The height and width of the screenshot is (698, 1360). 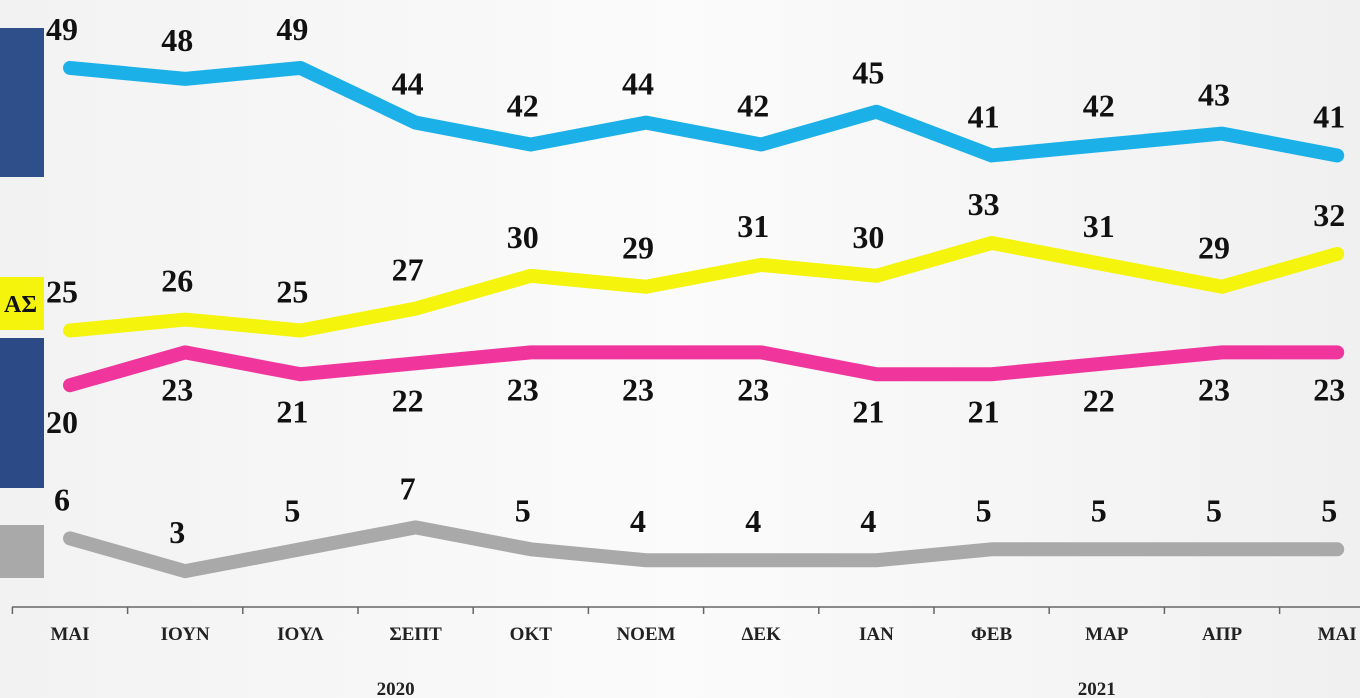 I want to click on value-label: 43, so click(x=1214, y=95).